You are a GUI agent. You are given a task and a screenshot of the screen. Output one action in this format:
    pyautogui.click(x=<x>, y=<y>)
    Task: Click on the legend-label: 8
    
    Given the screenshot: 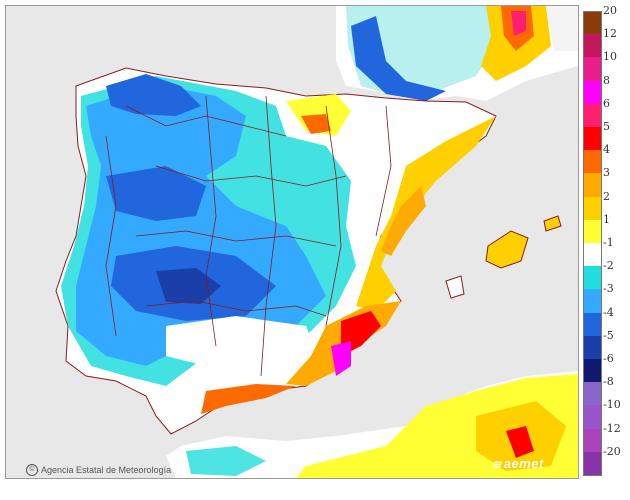 What is the action you would take?
    pyautogui.click(x=606, y=80)
    